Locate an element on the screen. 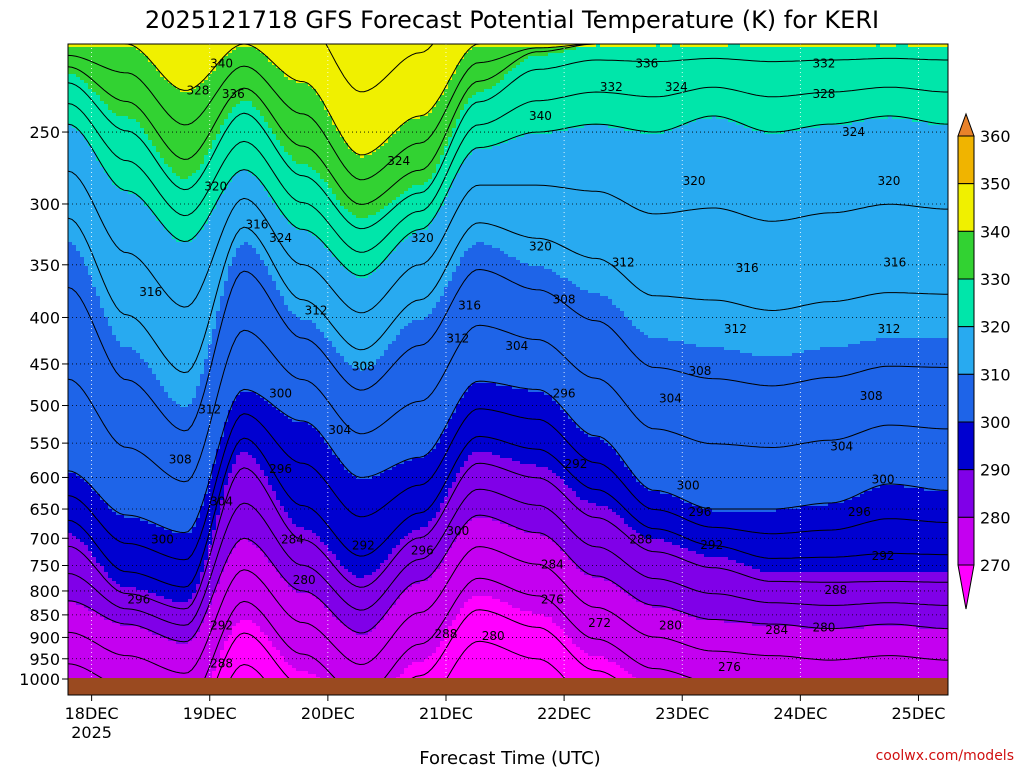 This screenshot has width=1024, height=768. contour-label: 336 is located at coordinates (233, 94).